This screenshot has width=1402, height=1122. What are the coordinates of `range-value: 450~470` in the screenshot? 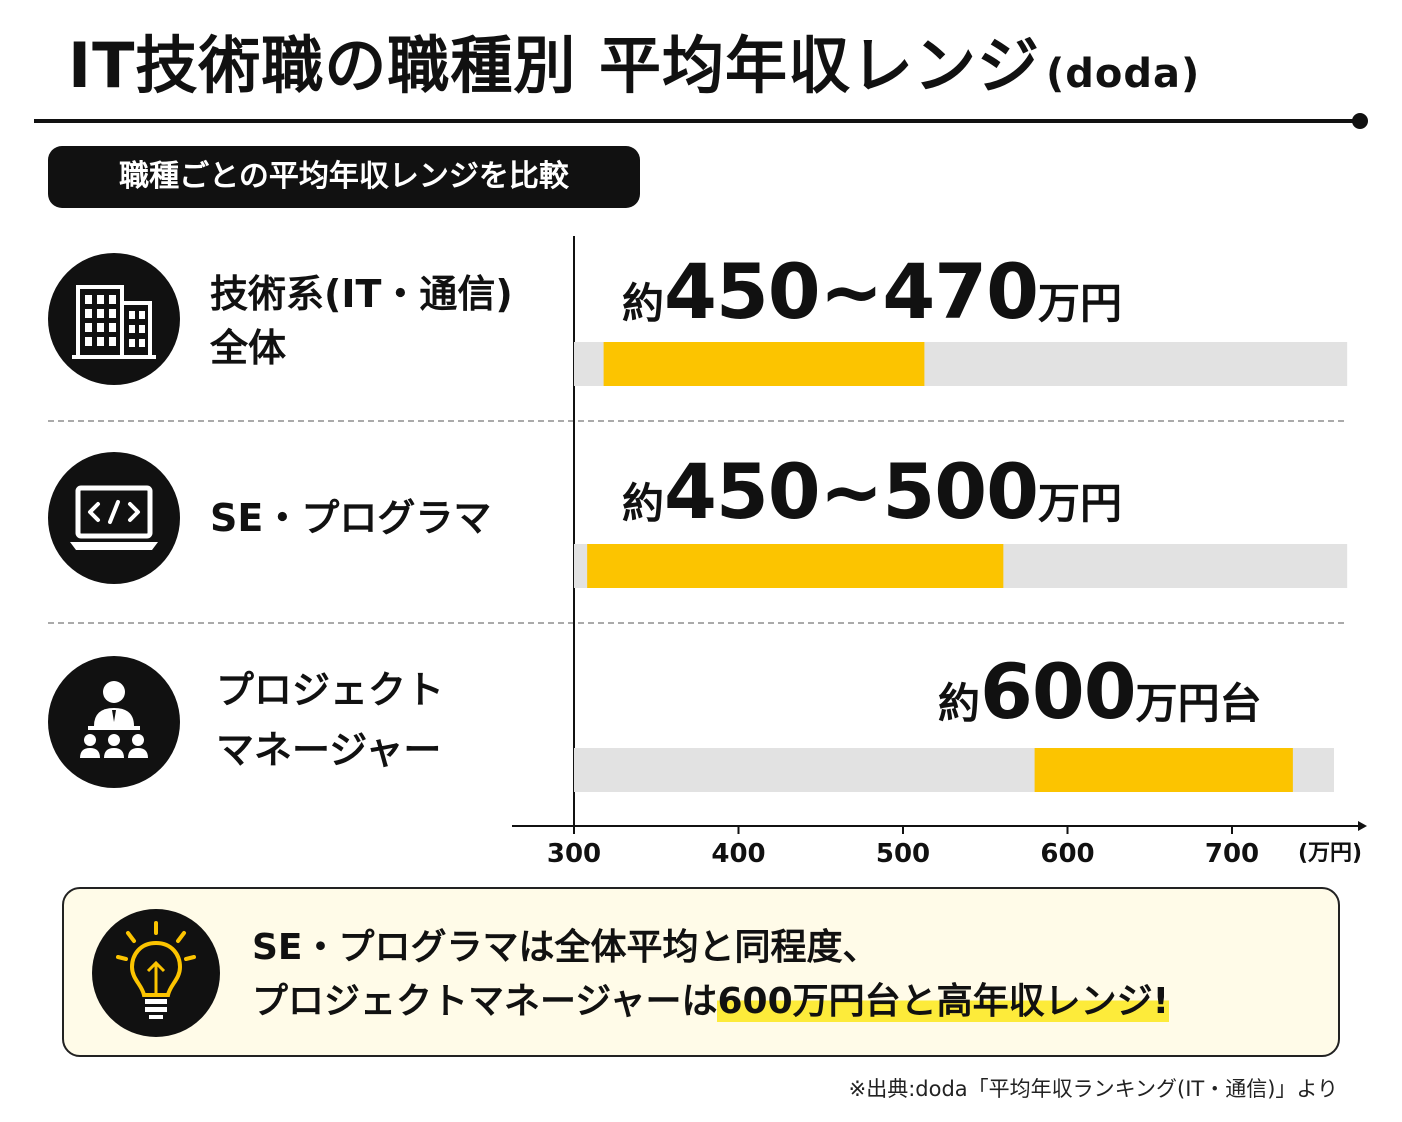 It's located at (851, 291).